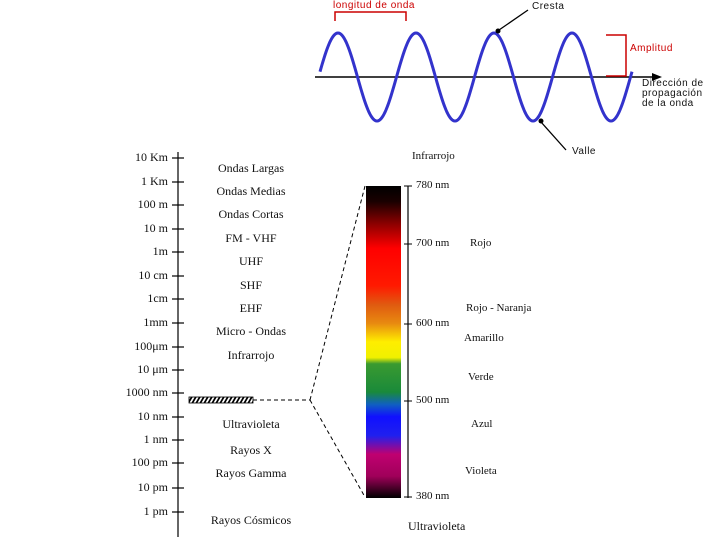  Describe the element at coordinates (250, 285) in the screenshot. I see `band-label: SHF` at that location.